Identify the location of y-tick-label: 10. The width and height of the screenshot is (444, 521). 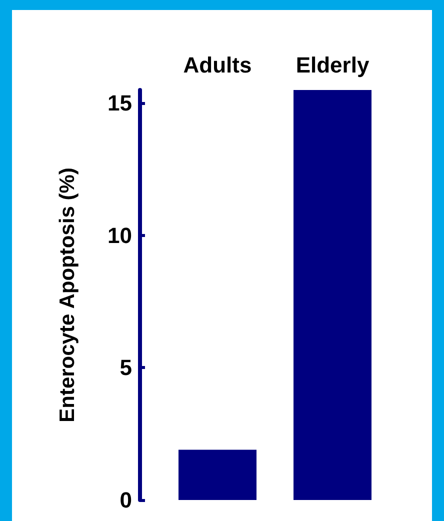
(120, 235).